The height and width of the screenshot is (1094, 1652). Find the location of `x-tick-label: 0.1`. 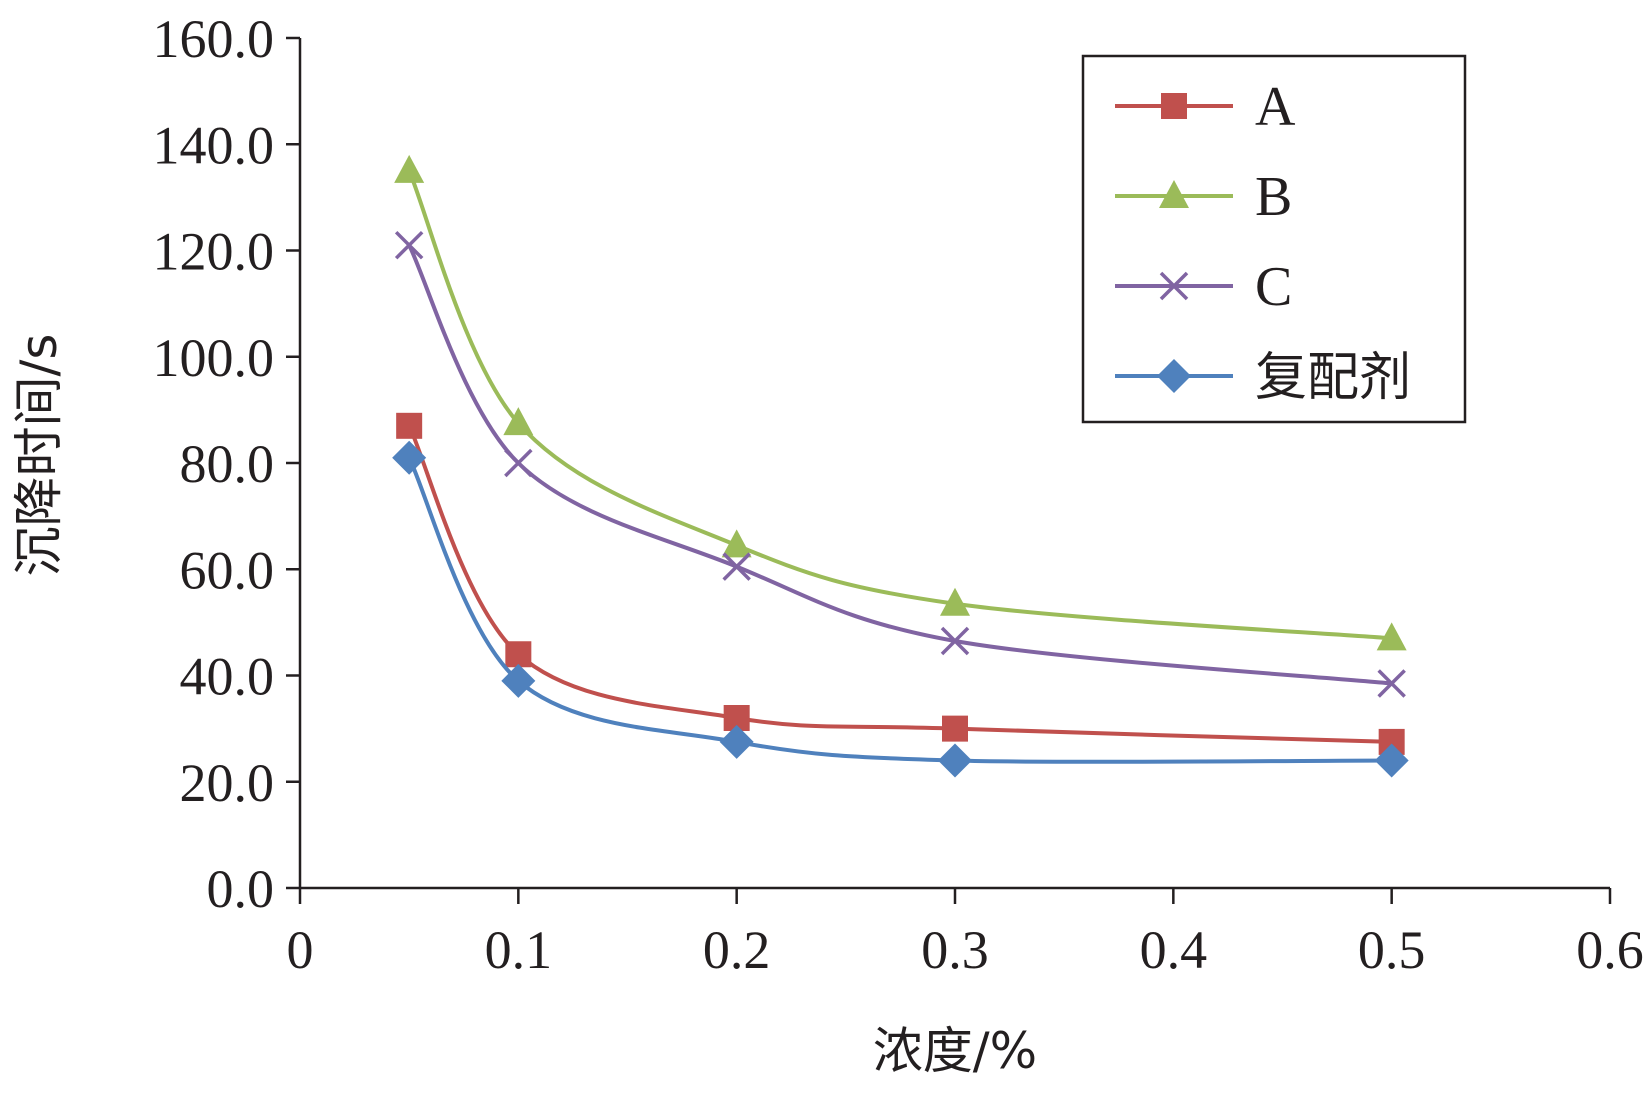

x-tick-label: 0.1 is located at coordinates (519, 950).